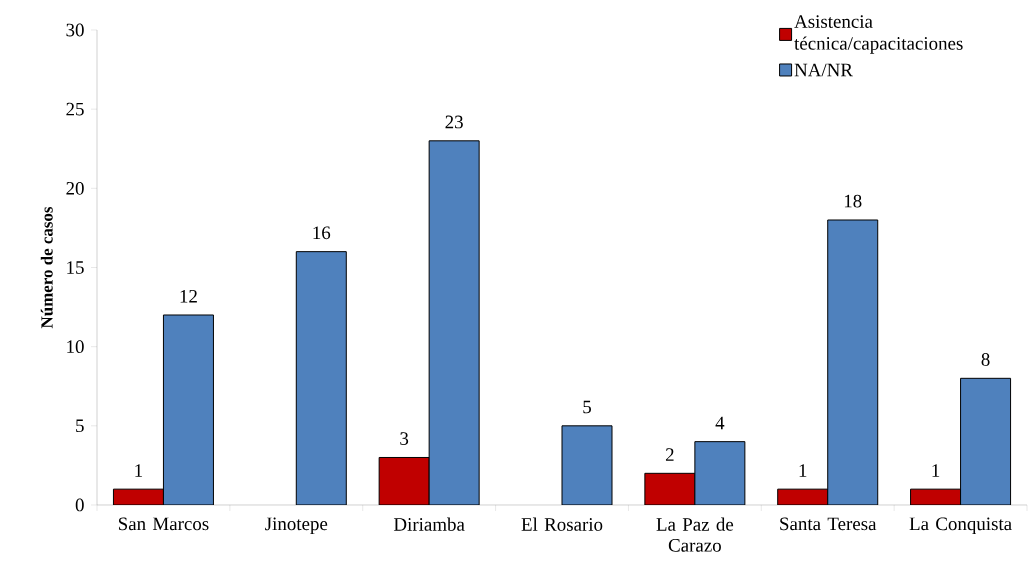 This screenshot has height=577, width=1029. Describe the element at coordinates (695, 534) in the screenshot. I see `x-tick-label: La Paz de Carazo` at that location.